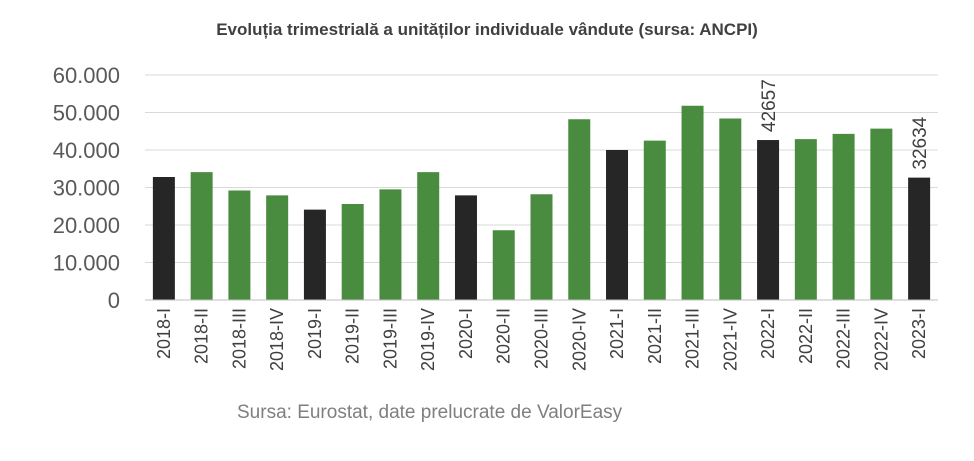 Image resolution: width=974 pixels, height=461 pixels. Describe the element at coordinates (239, 338) in the screenshot. I see `x-tick-label: 2018-III` at that location.